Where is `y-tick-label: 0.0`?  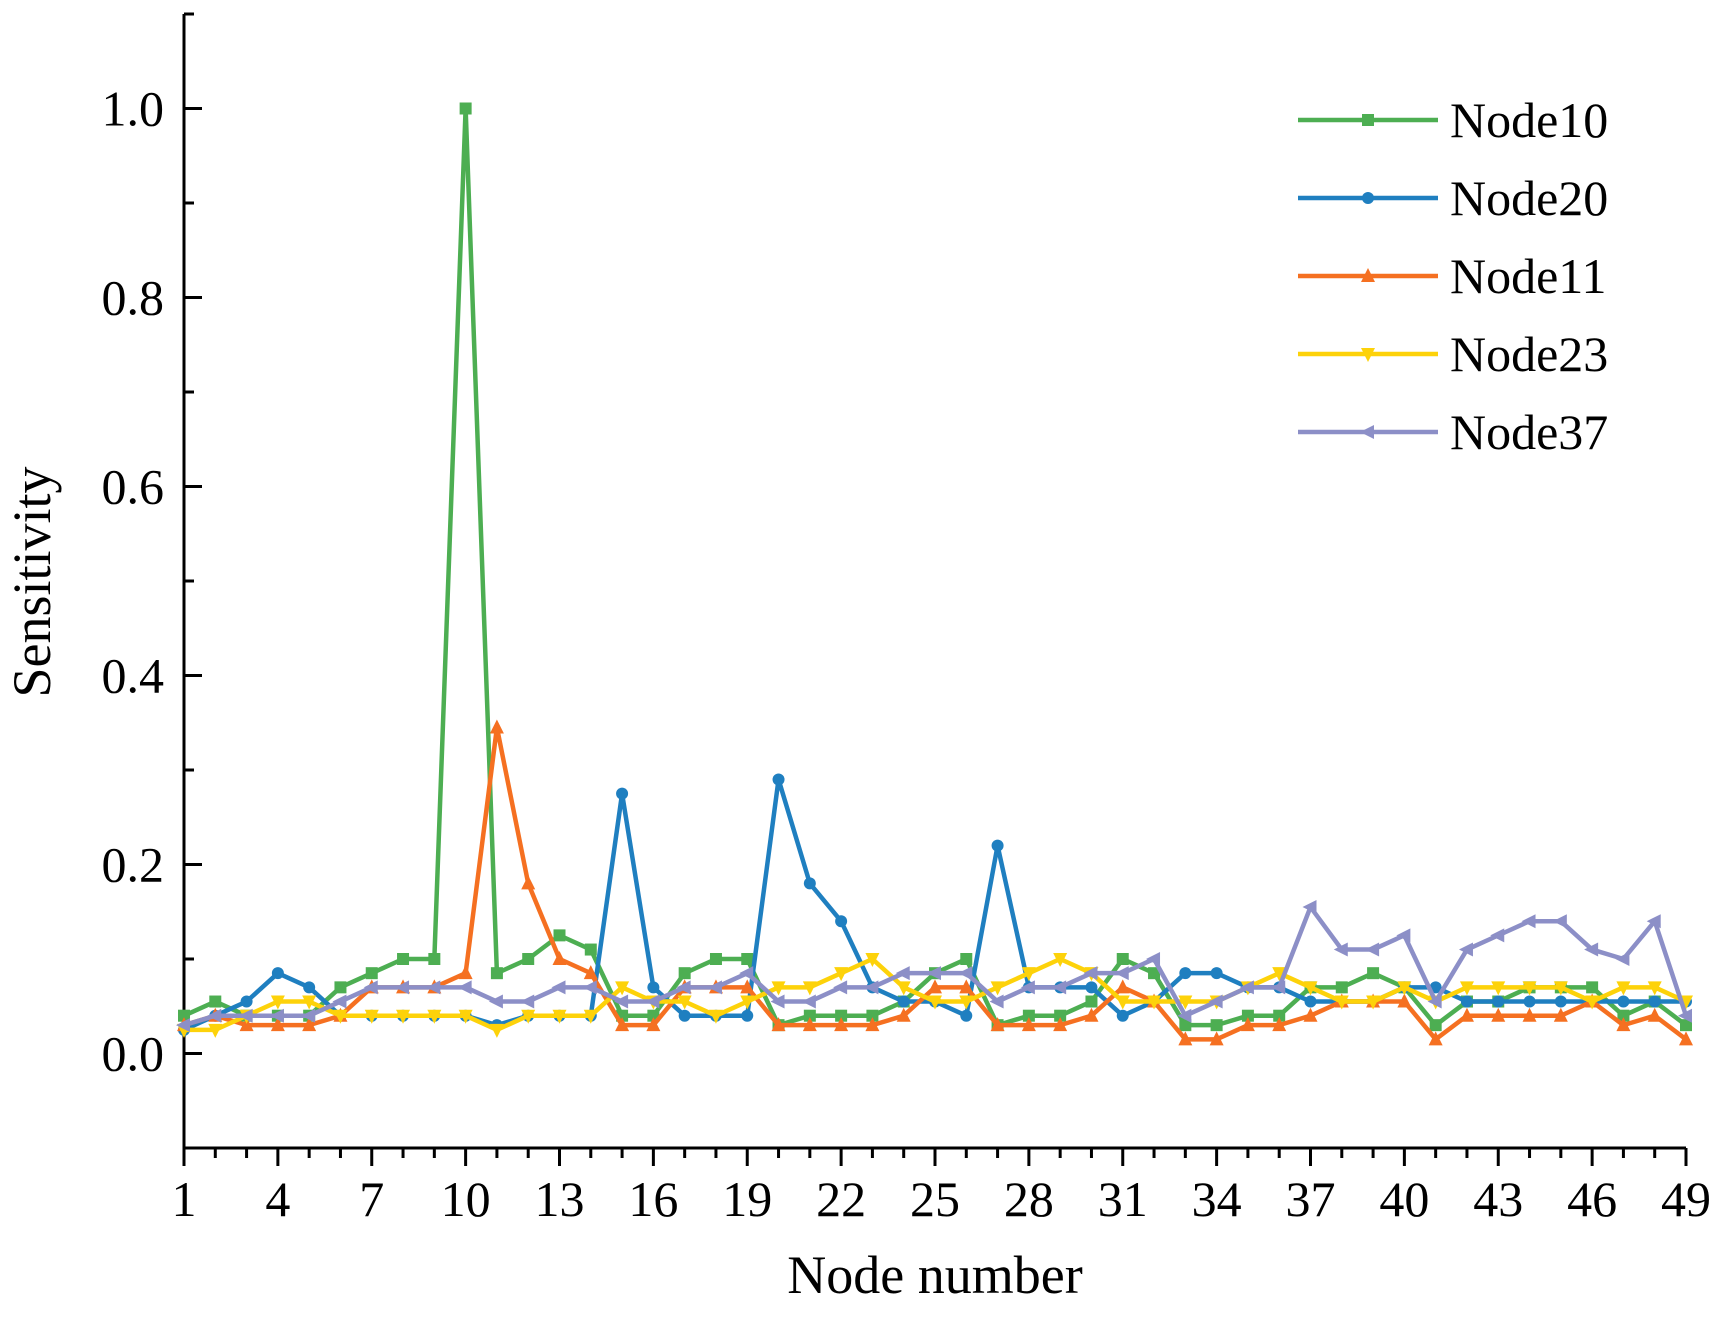 y-tick-label: 0.0 is located at coordinates (133, 1054).